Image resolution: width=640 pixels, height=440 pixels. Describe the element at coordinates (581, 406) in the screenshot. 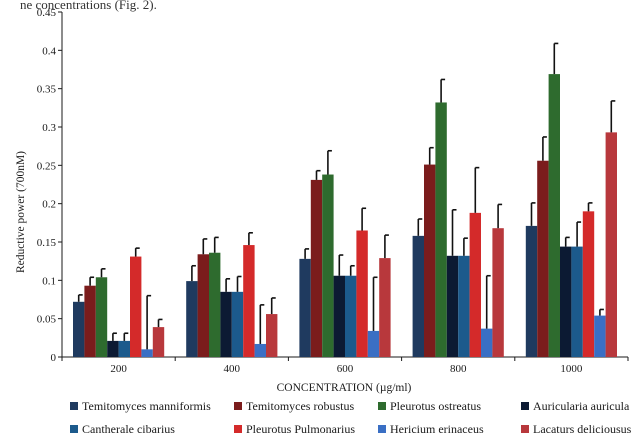

I see `legend-label: Auricularia auricula` at that location.